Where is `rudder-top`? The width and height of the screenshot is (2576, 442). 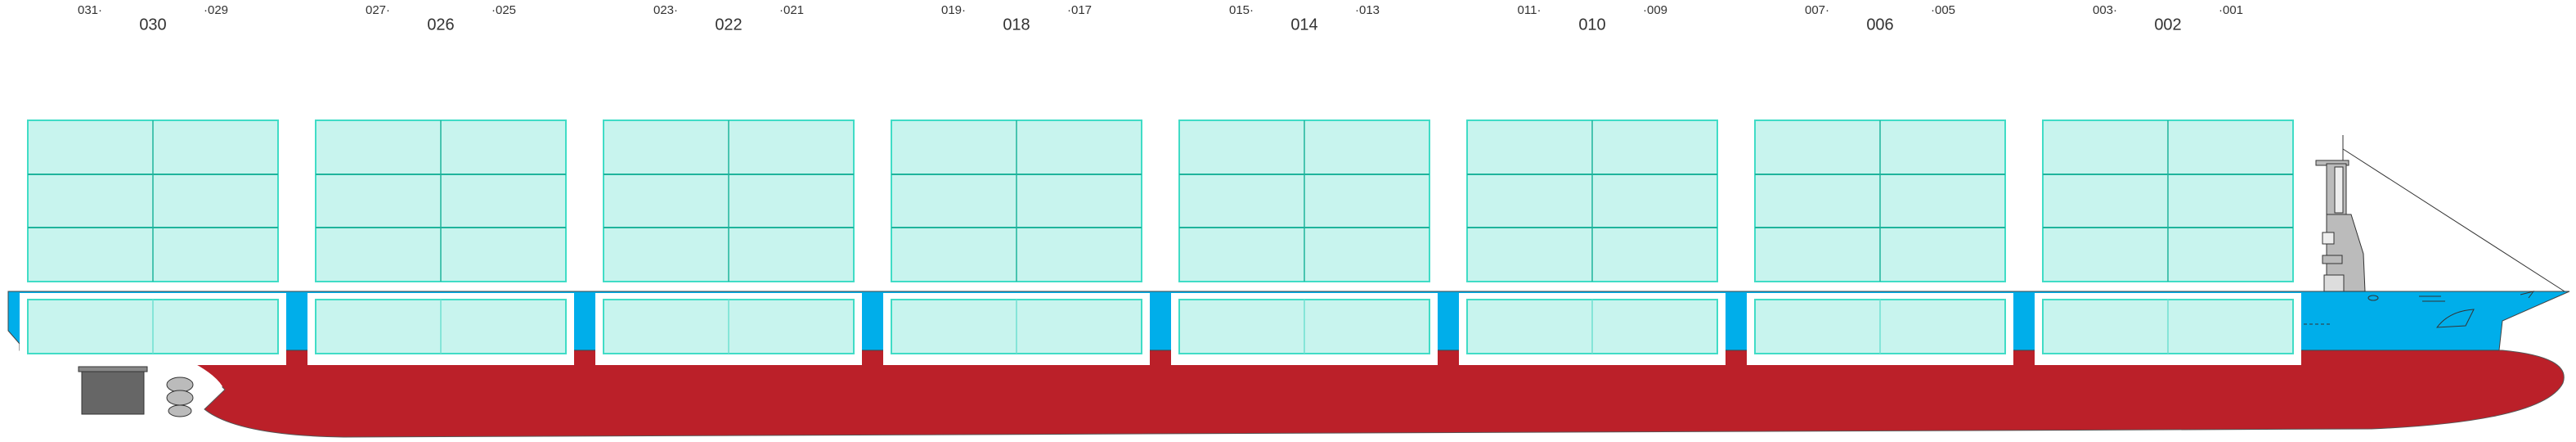 rudder-top is located at coordinates (113, 369).